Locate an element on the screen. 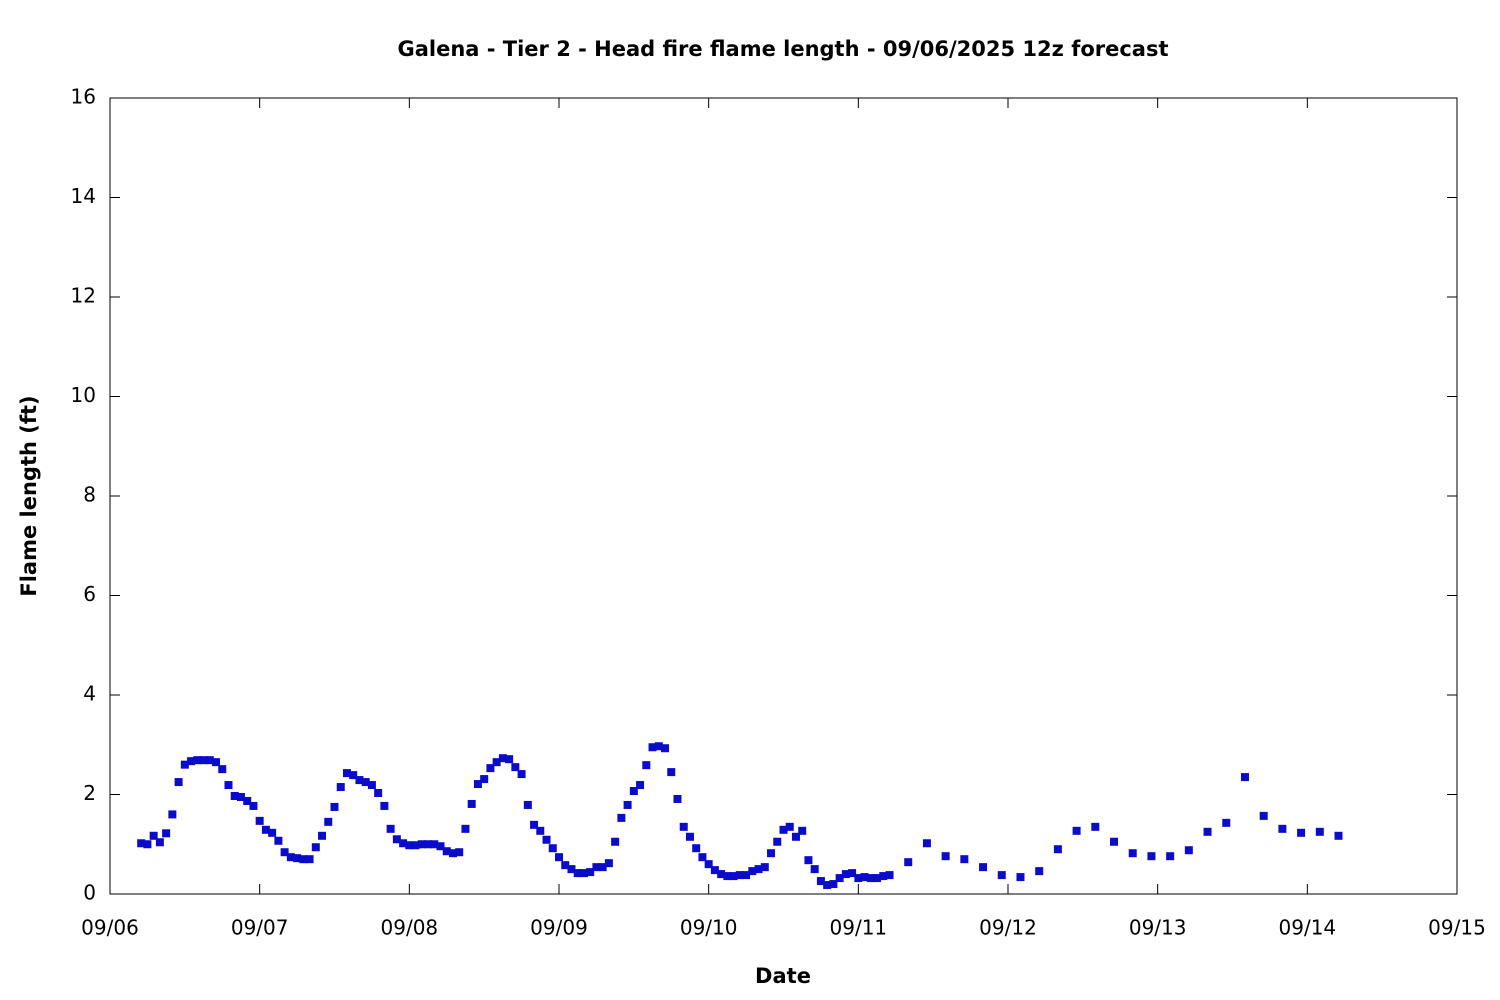  x-tick-label: 09/11 is located at coordinates (859, 928).